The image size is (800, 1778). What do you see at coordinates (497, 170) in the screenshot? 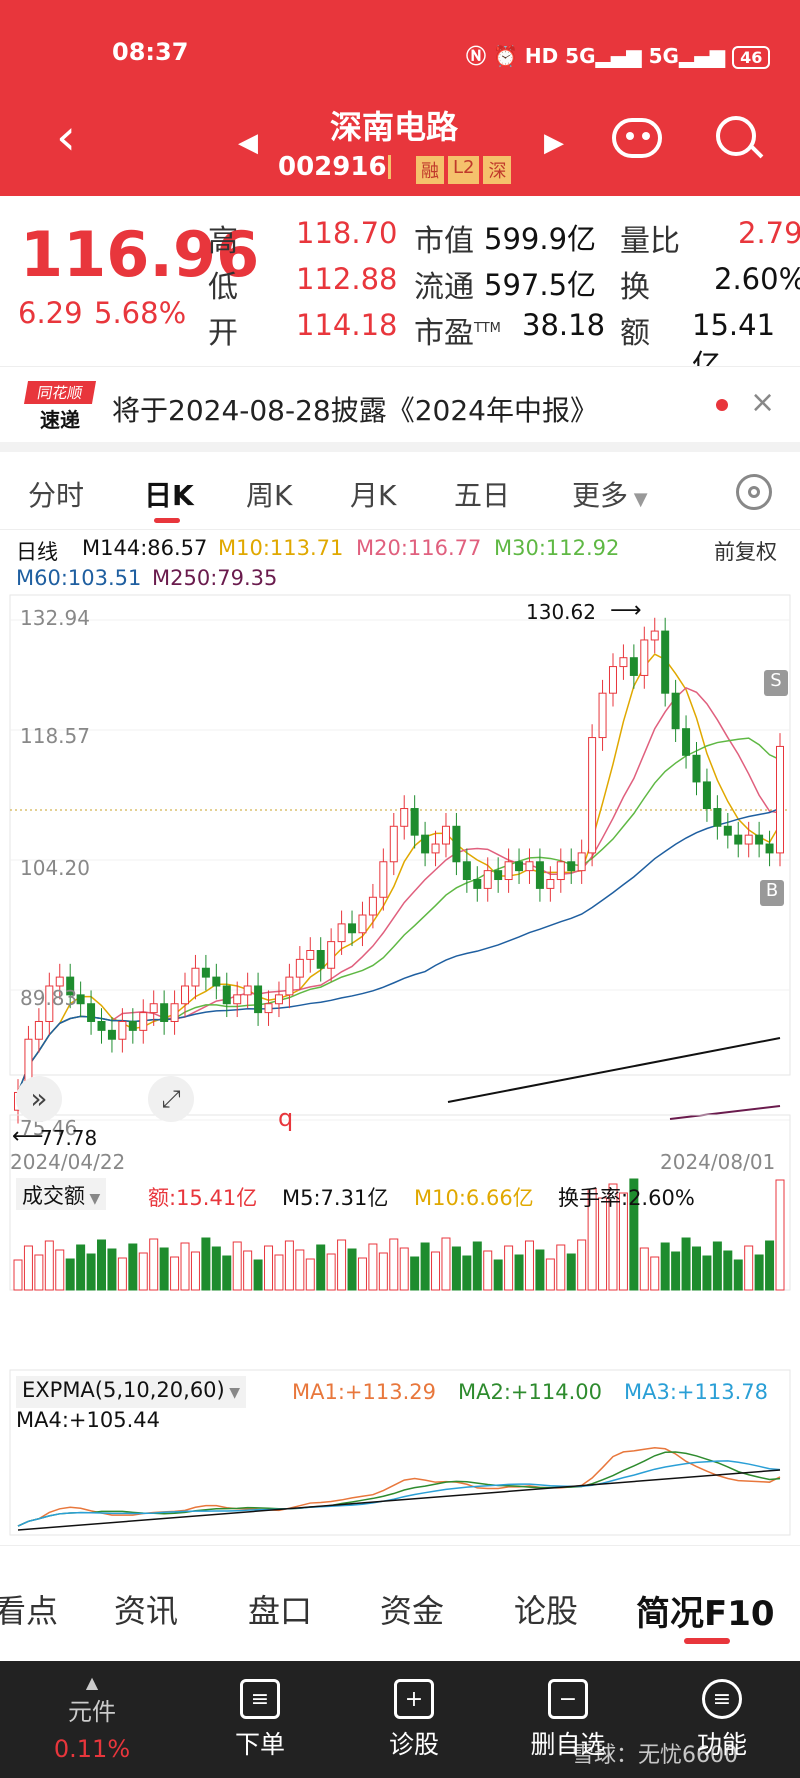
I see `badge-sz: 深` at bounding box center [497, 170].